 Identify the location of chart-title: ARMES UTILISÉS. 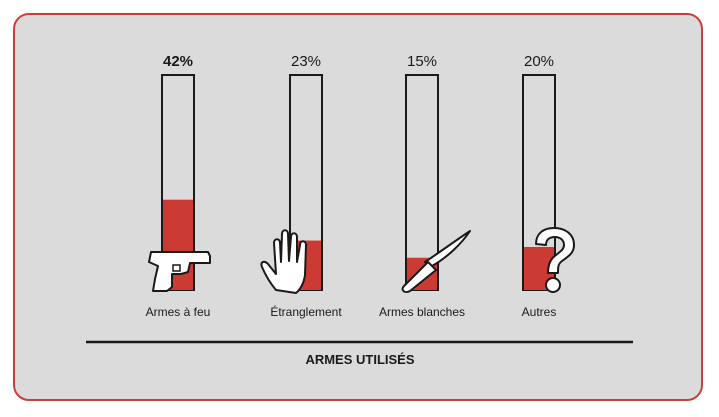
(359, 359).